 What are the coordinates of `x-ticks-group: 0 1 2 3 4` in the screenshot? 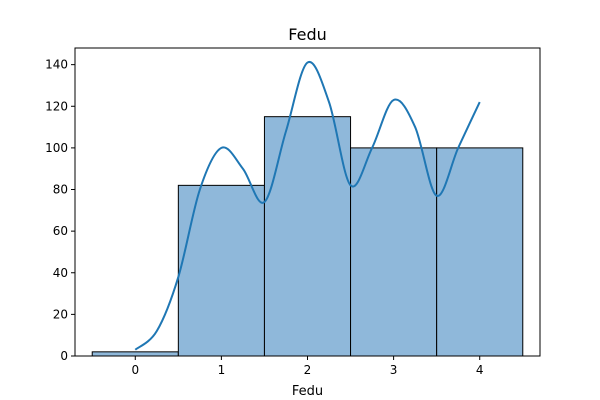 It's located at (307, 366).